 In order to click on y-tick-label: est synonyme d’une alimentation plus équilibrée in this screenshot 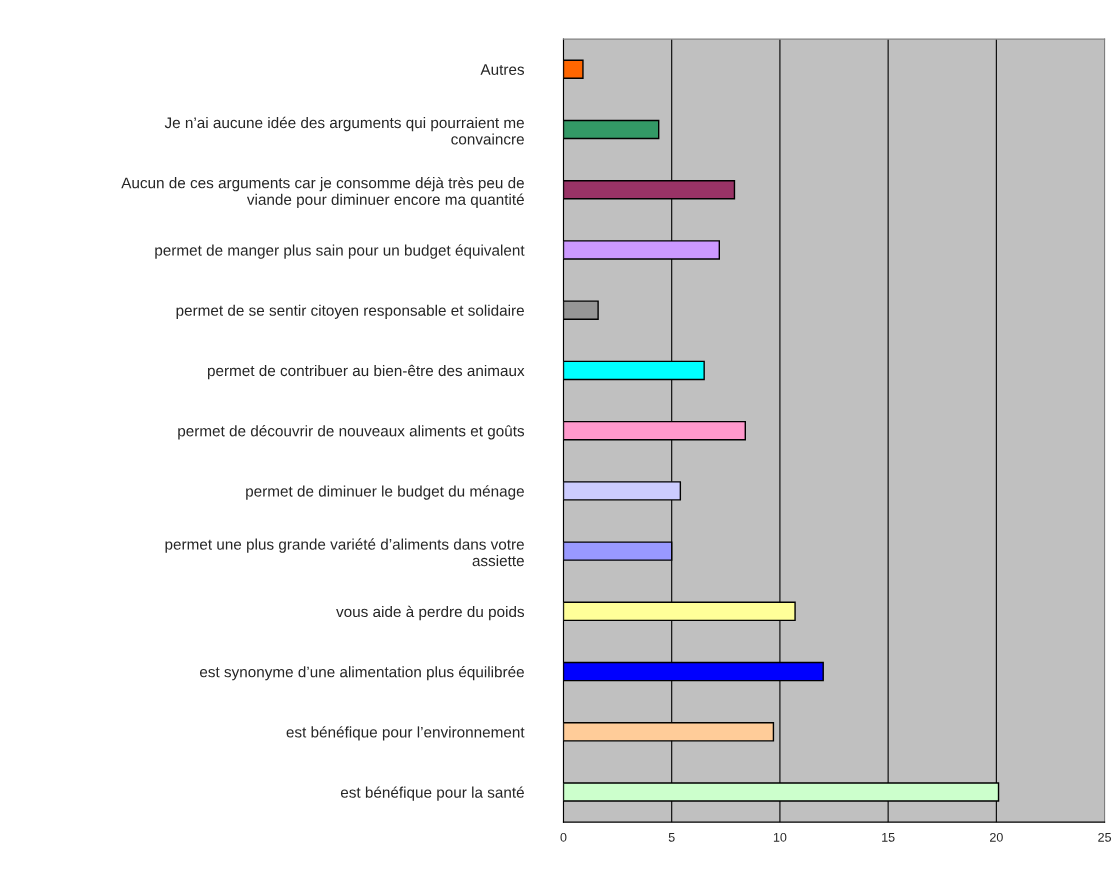, I will do `click(361, 673)`.